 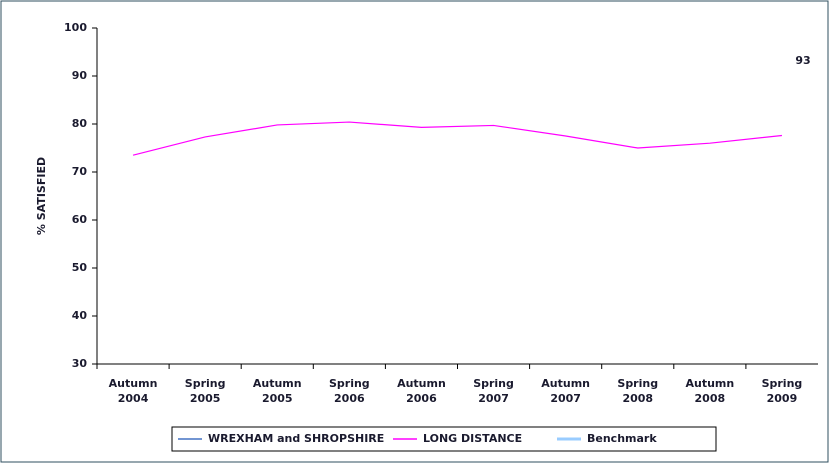 What do you see at coordinates (802, 60) in the screenshot?
I see `annotation: 93` at bounding box center [802, 60].